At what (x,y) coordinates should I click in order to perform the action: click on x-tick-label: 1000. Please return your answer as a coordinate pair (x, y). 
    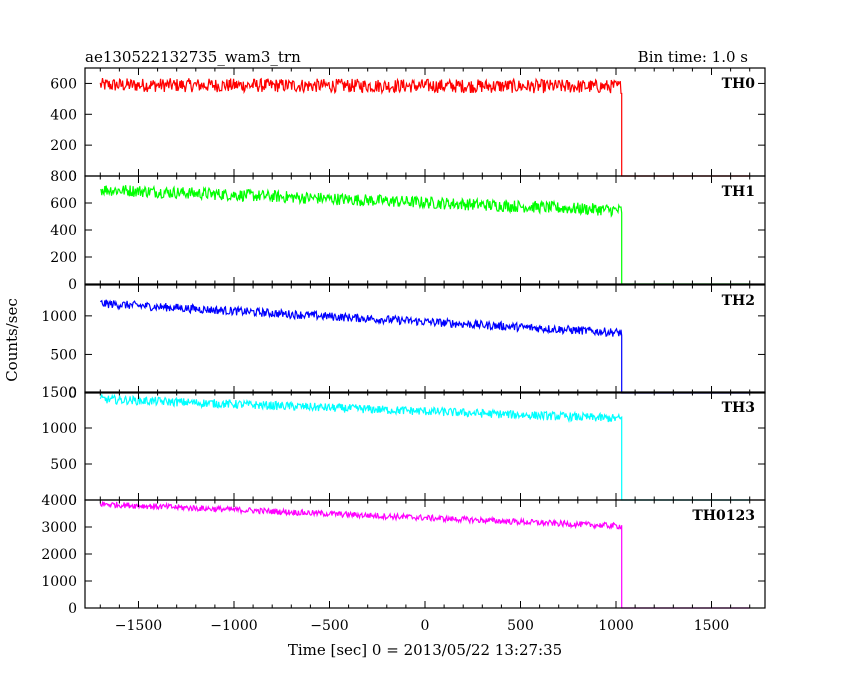
    Looking at the image, I should click on (616, 626).